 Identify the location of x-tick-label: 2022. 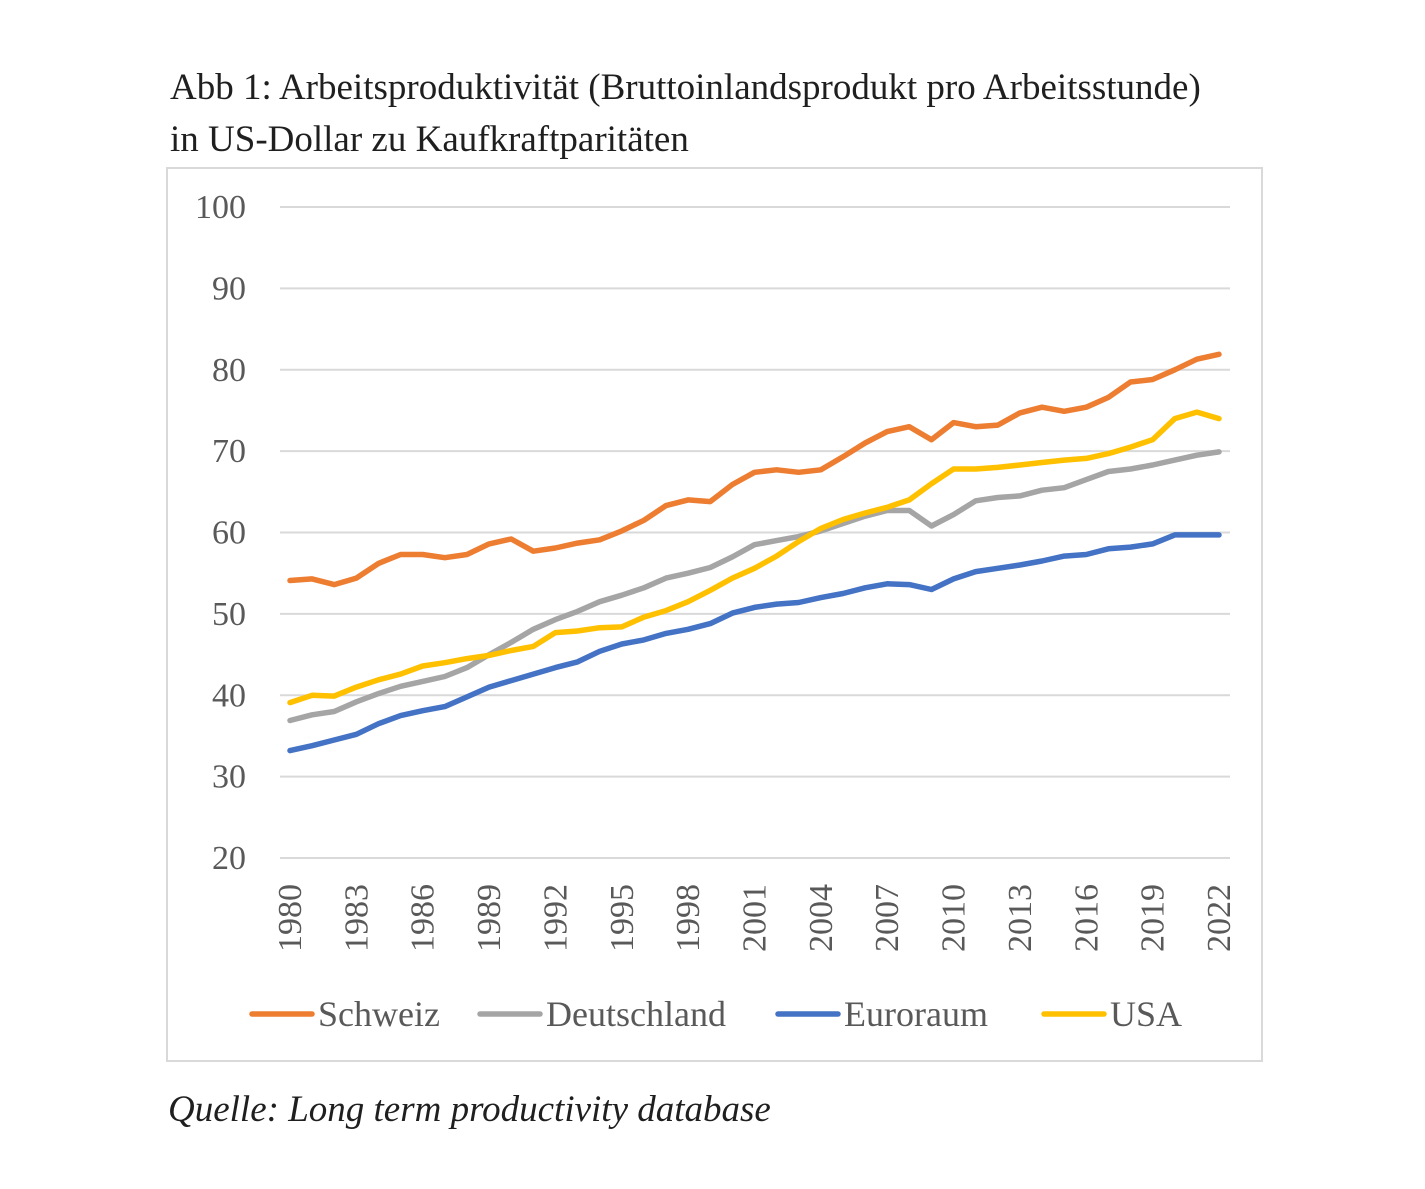
(1219, 918).